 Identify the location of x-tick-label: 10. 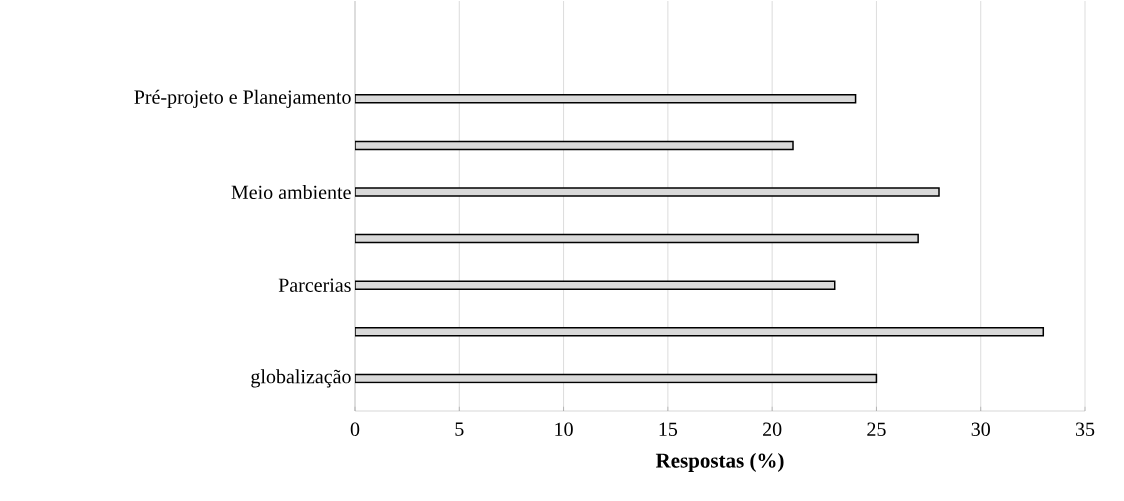
(564, 429).